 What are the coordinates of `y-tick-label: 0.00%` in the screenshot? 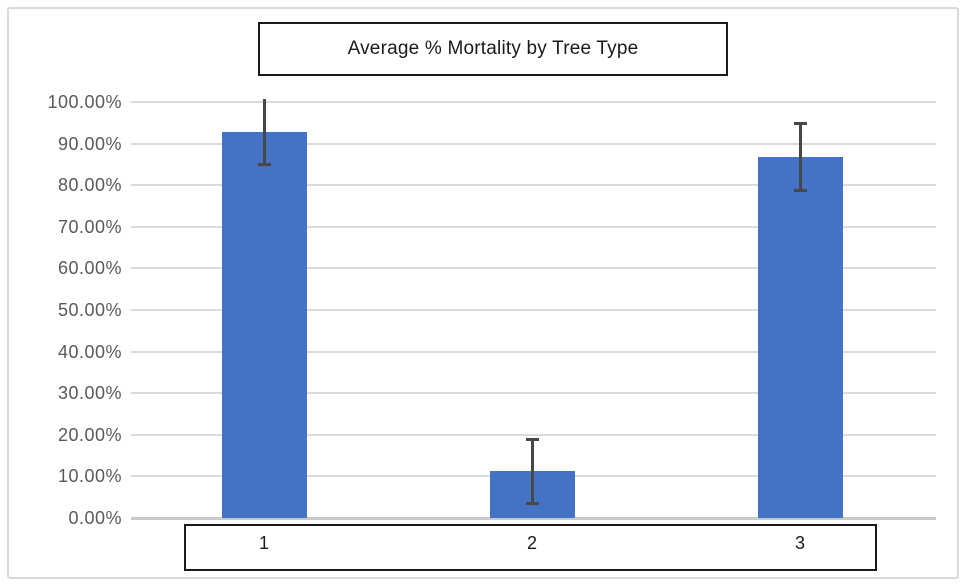 It's located at (95, 518).